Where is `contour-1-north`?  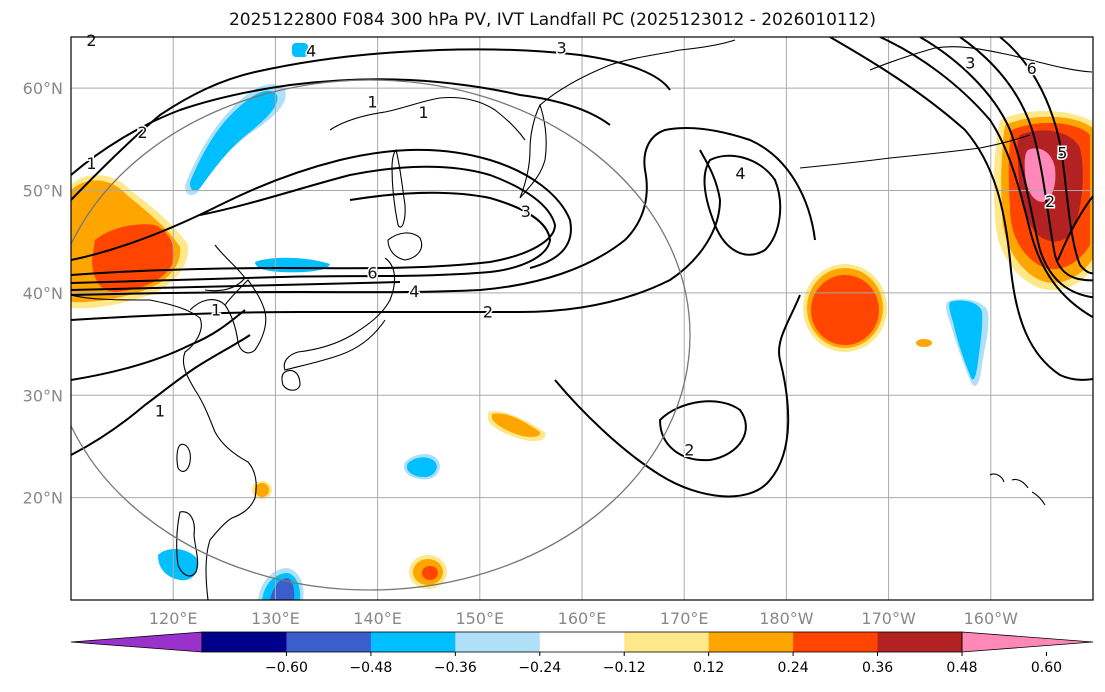
contour-1-north is located at coordinates (341, 127).